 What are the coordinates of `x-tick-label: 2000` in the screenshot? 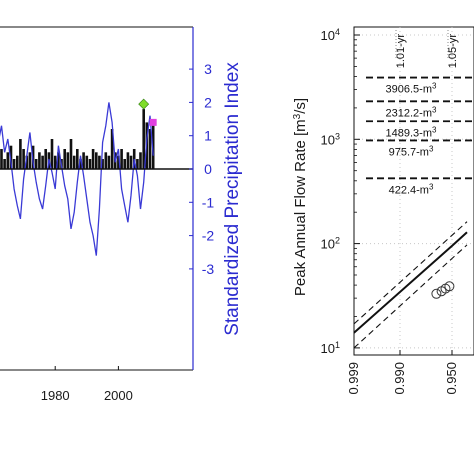 It's located at (118, 395).